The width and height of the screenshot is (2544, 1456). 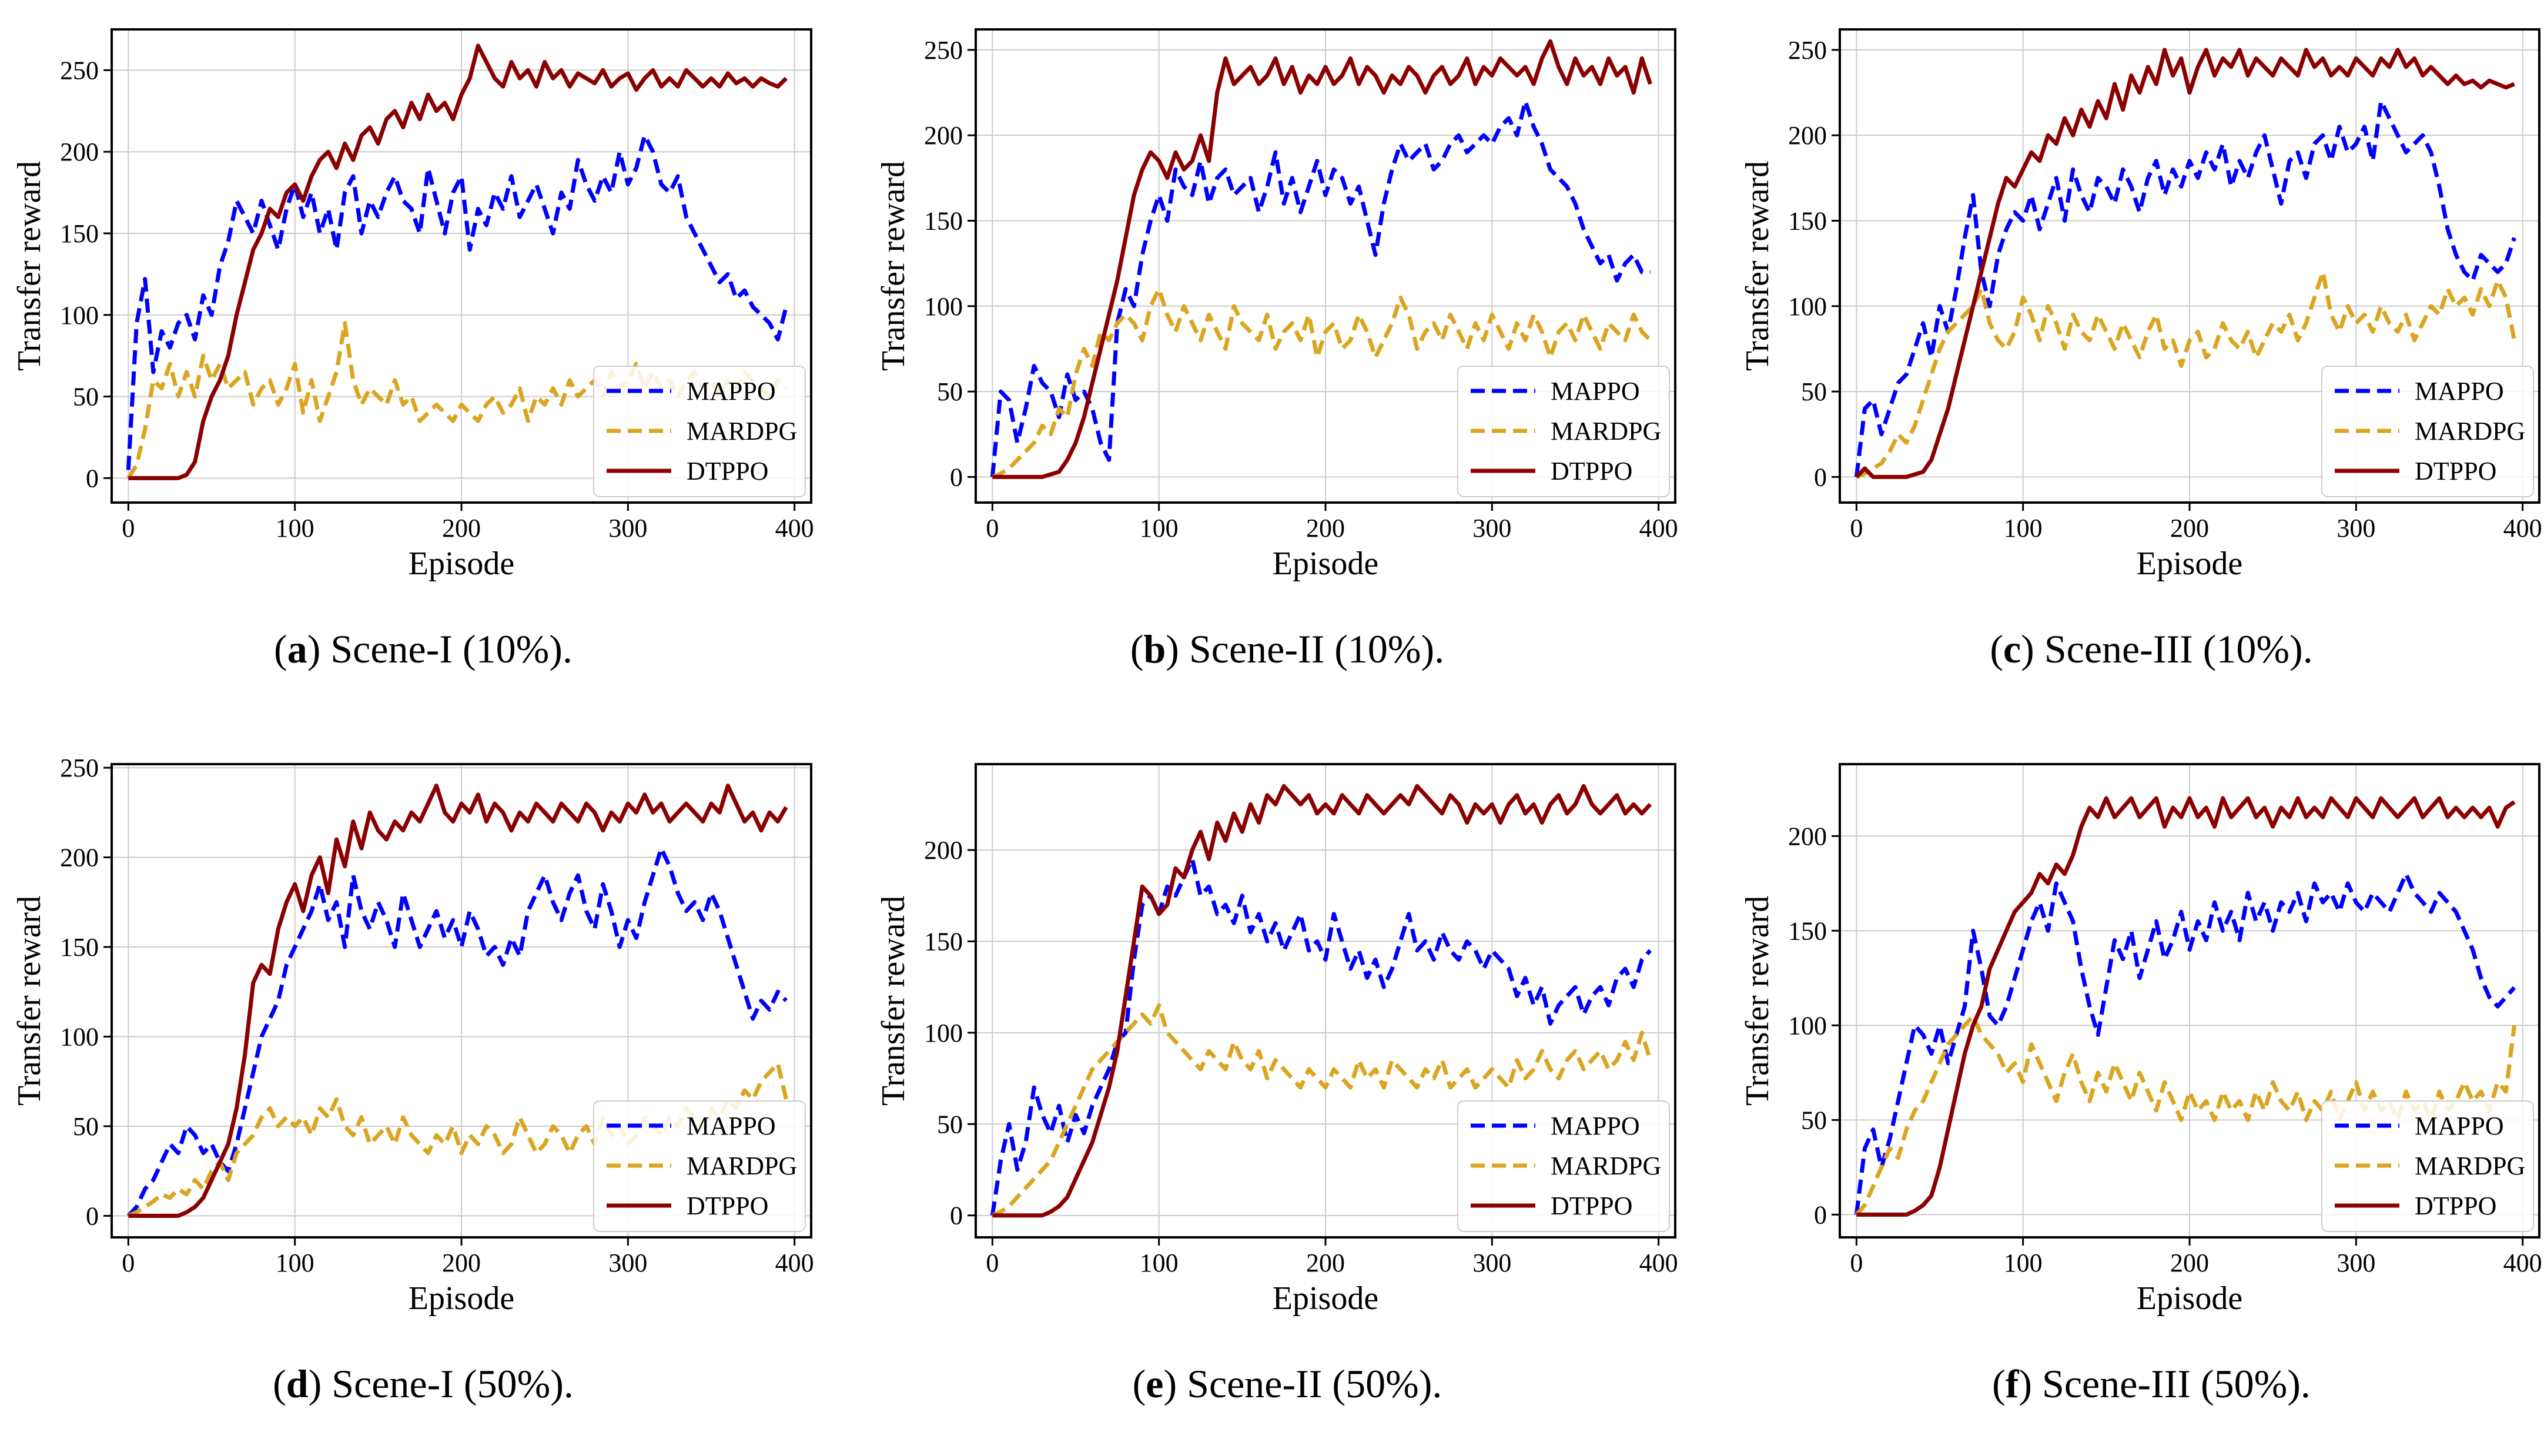 What do you see at coordinates (451, 649) in the screenshot?
I see `caption-text: Scene-I (10%).` at bounding box center [451, 649].